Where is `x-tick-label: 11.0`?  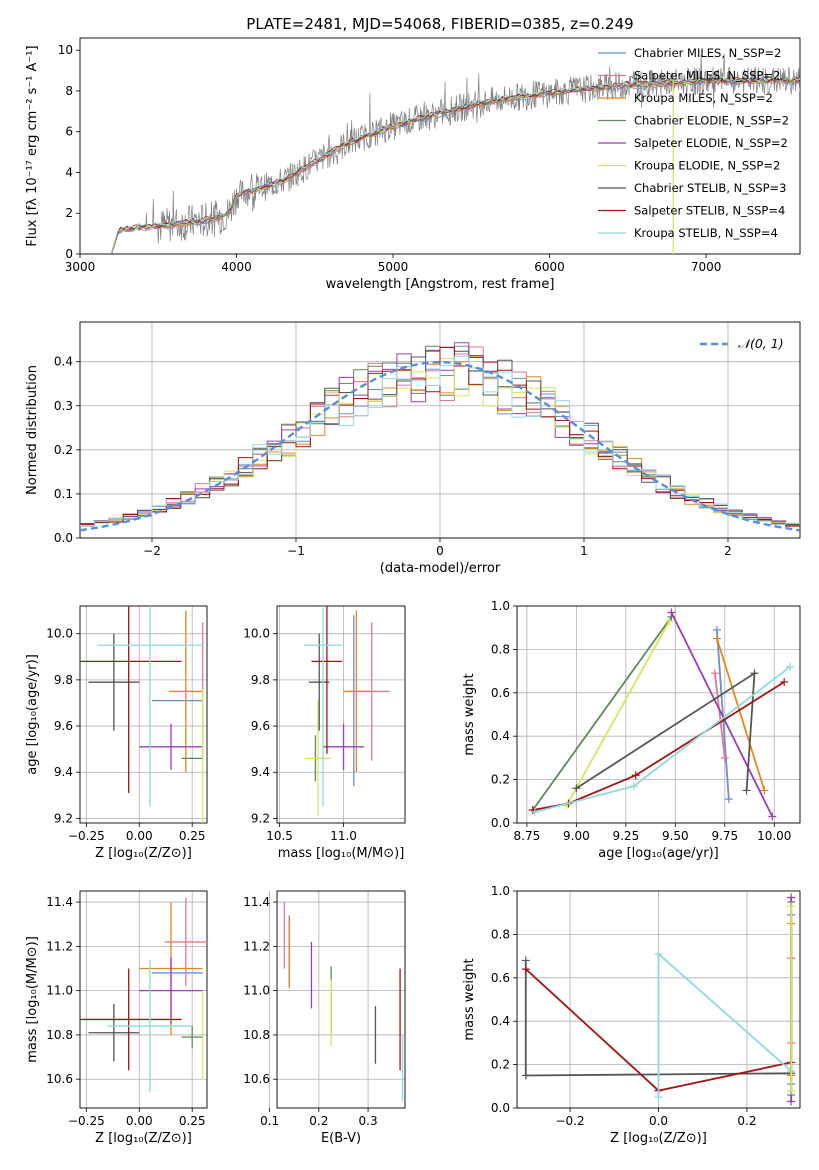 x-tick-label: 11.0 is located at coordinates (343, 836).